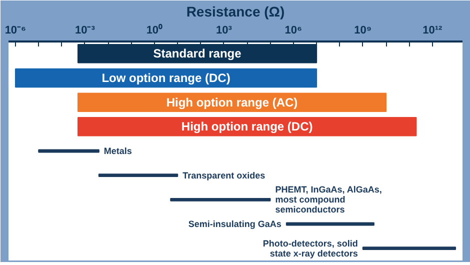 This screenshot has width=470, height=265. Describe the element at coordinates (118, 151) in the screenshot. I see `y-tick-label: Metals` at that location.